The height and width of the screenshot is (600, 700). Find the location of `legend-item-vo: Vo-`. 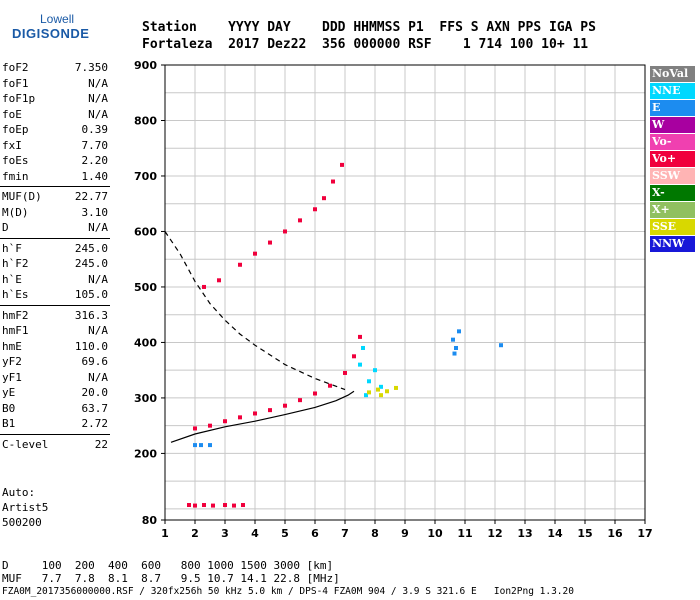

legend-item-vo: Vo- is located at coordinates (672, 142).